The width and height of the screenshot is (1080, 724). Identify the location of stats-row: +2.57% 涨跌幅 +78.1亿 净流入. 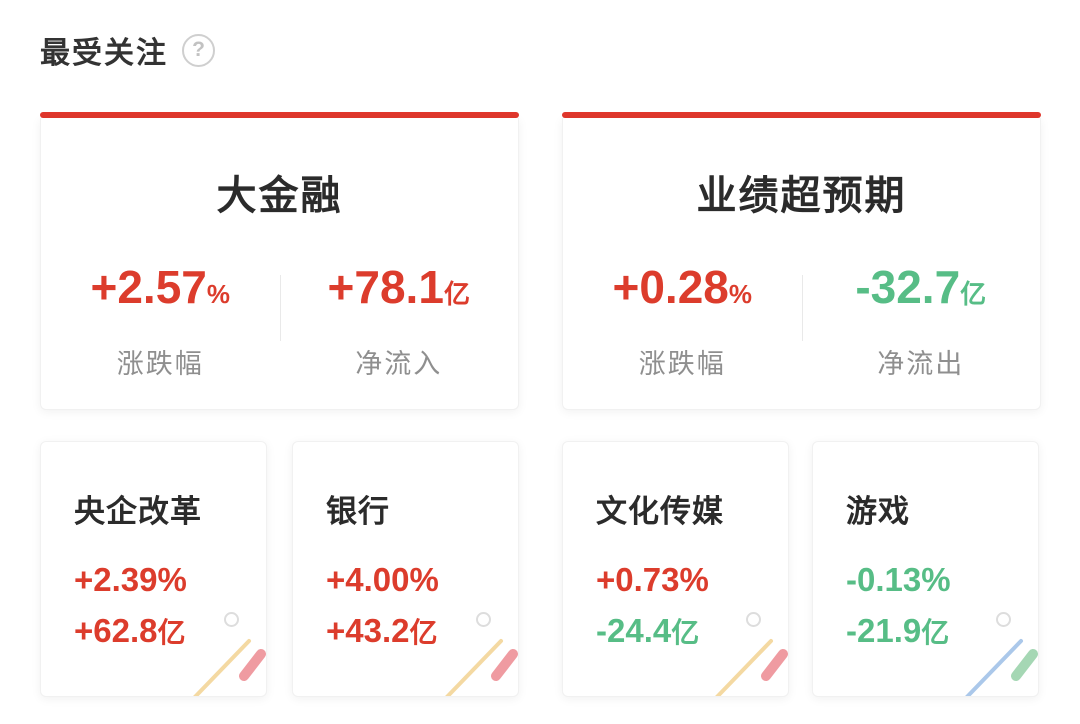
(279, 321).